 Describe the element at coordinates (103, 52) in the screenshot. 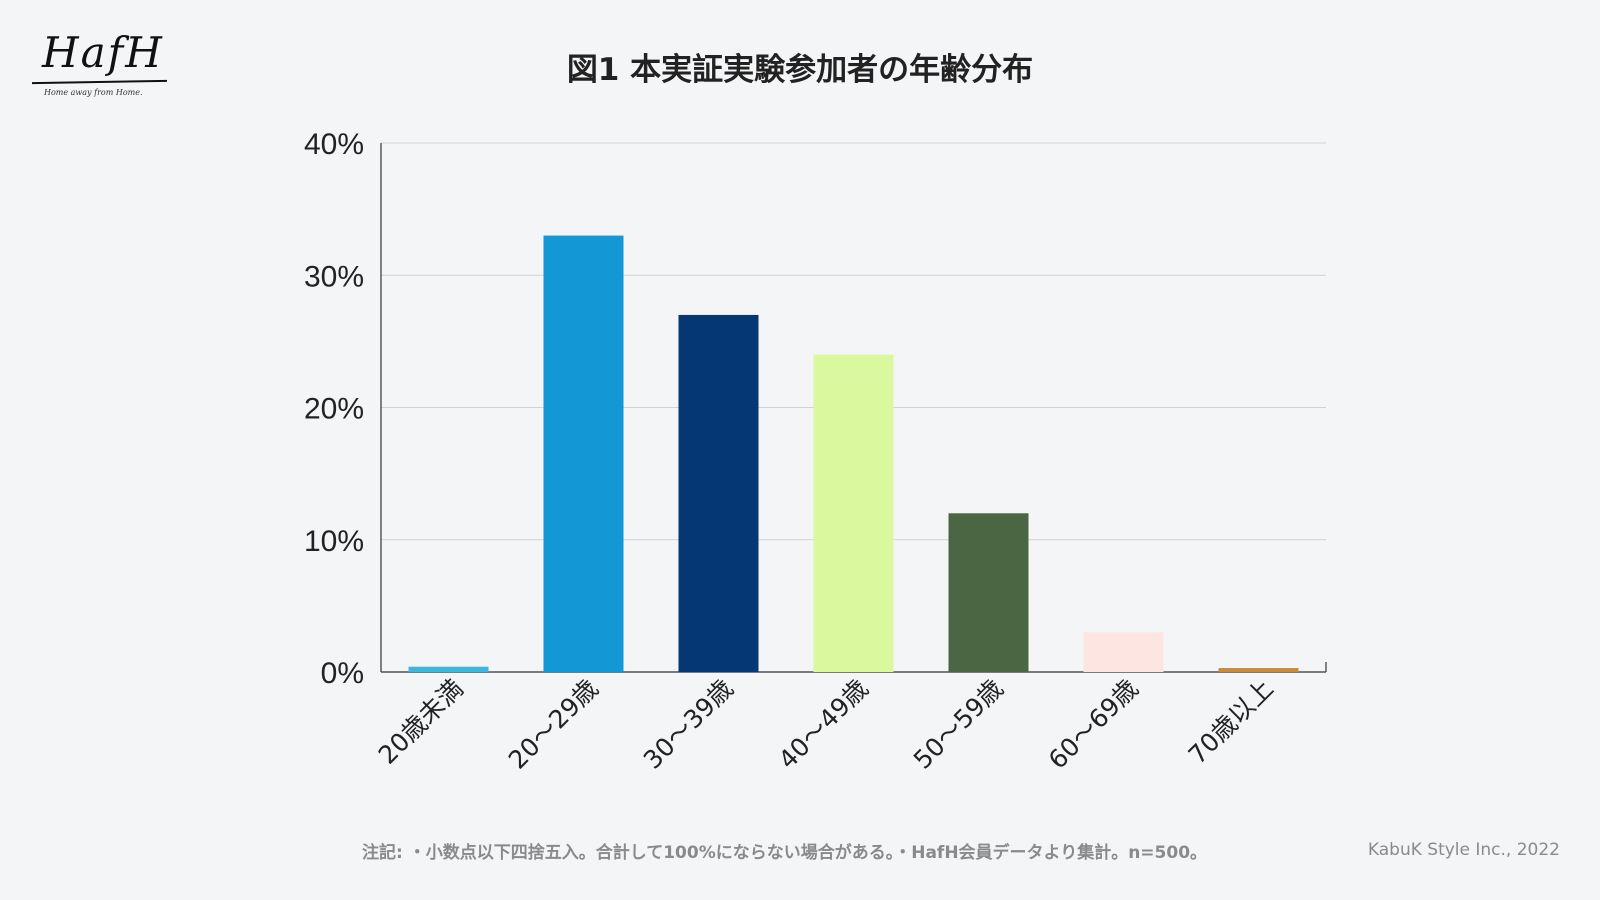

I see `logo-wordmark: HafH` at that location.